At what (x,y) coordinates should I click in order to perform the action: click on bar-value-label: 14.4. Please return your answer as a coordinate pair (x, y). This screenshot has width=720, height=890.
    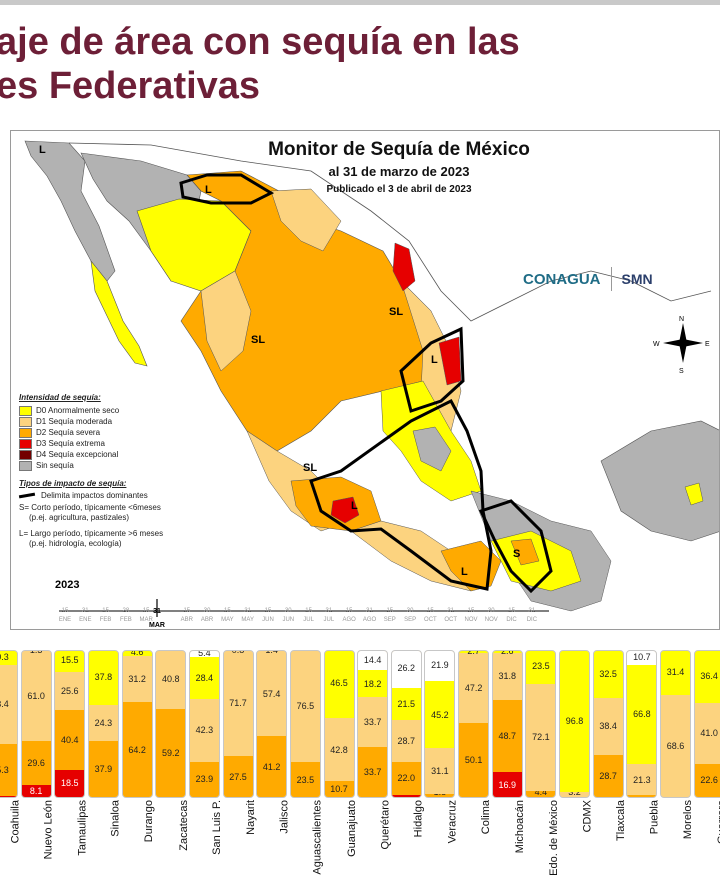
    Looking at the image, I should click on (372, 659).